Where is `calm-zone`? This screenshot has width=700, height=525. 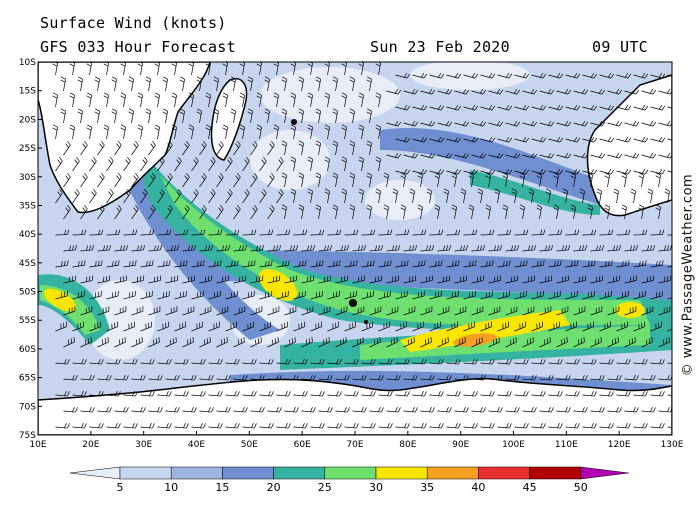 calm-zone is located at coordinates (290, 160).